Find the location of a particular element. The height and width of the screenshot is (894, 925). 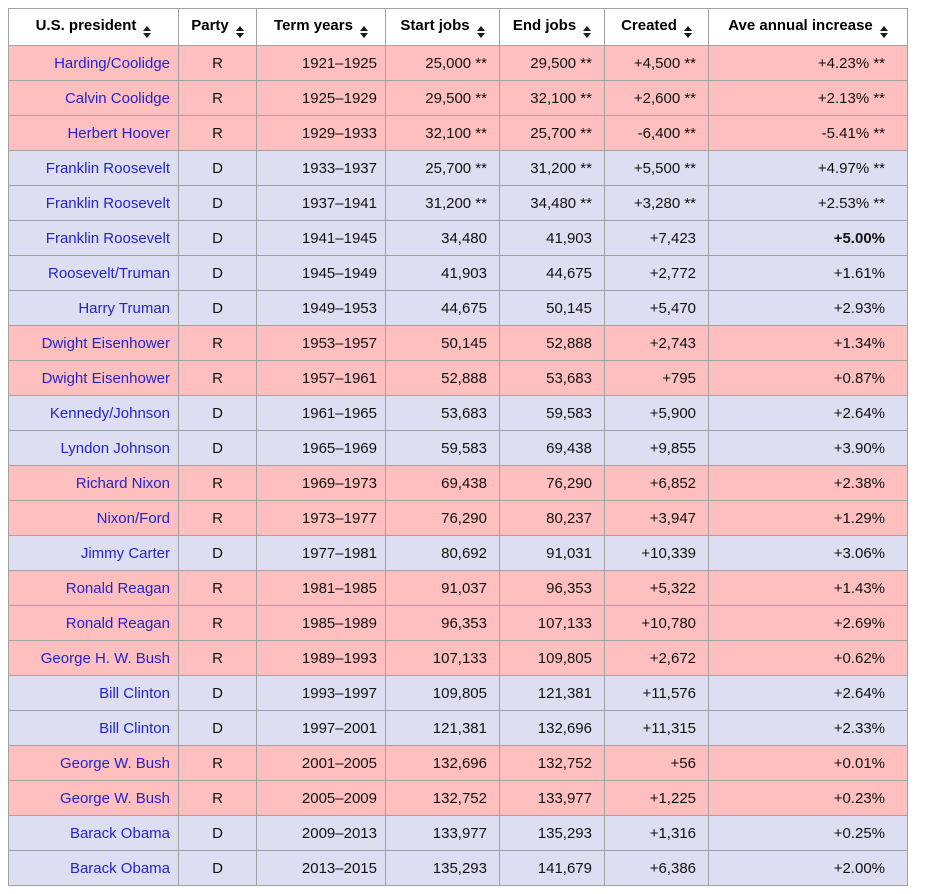

president-link: Kennedy/Johnson is located at coordinates (109, 413).